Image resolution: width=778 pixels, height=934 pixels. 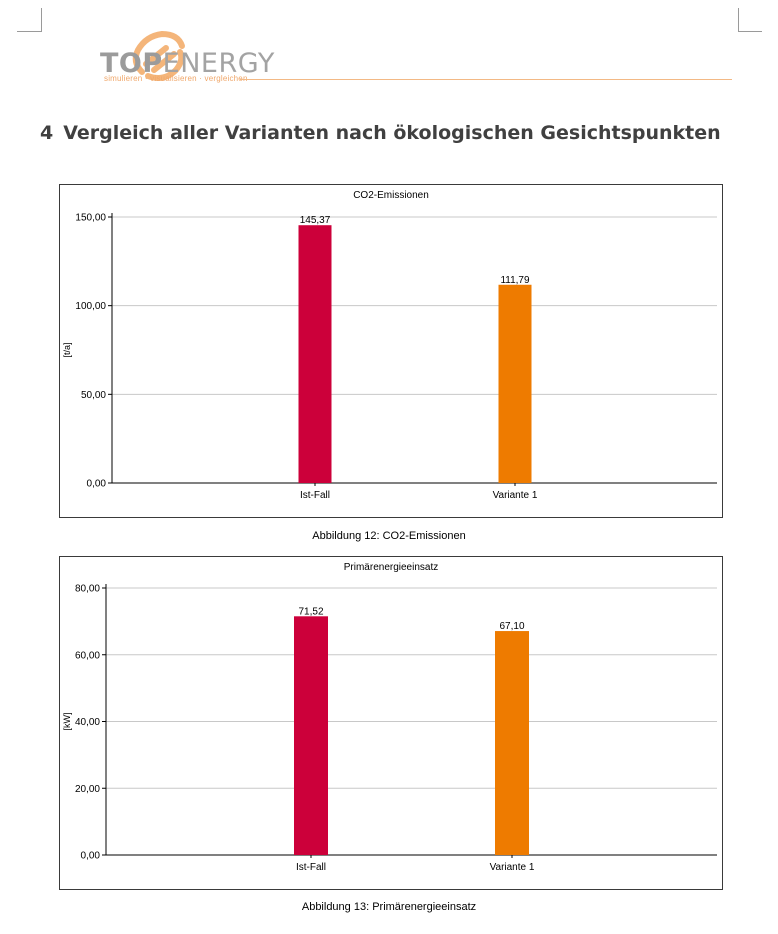 I want to click on y-axis-label: [kW], so click(x=67, y=722).